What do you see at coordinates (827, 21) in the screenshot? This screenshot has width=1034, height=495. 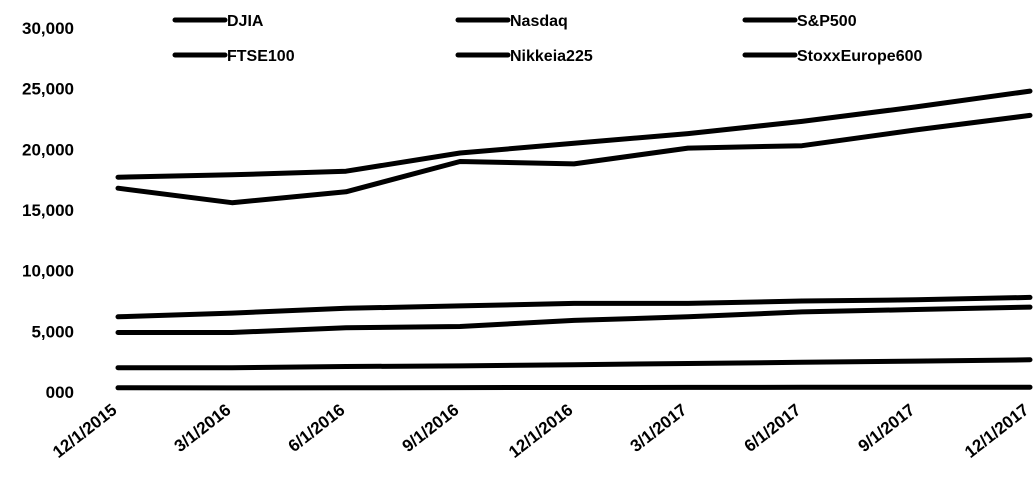 I see `legend-label: S&P500` at bounding box center [827, 21].